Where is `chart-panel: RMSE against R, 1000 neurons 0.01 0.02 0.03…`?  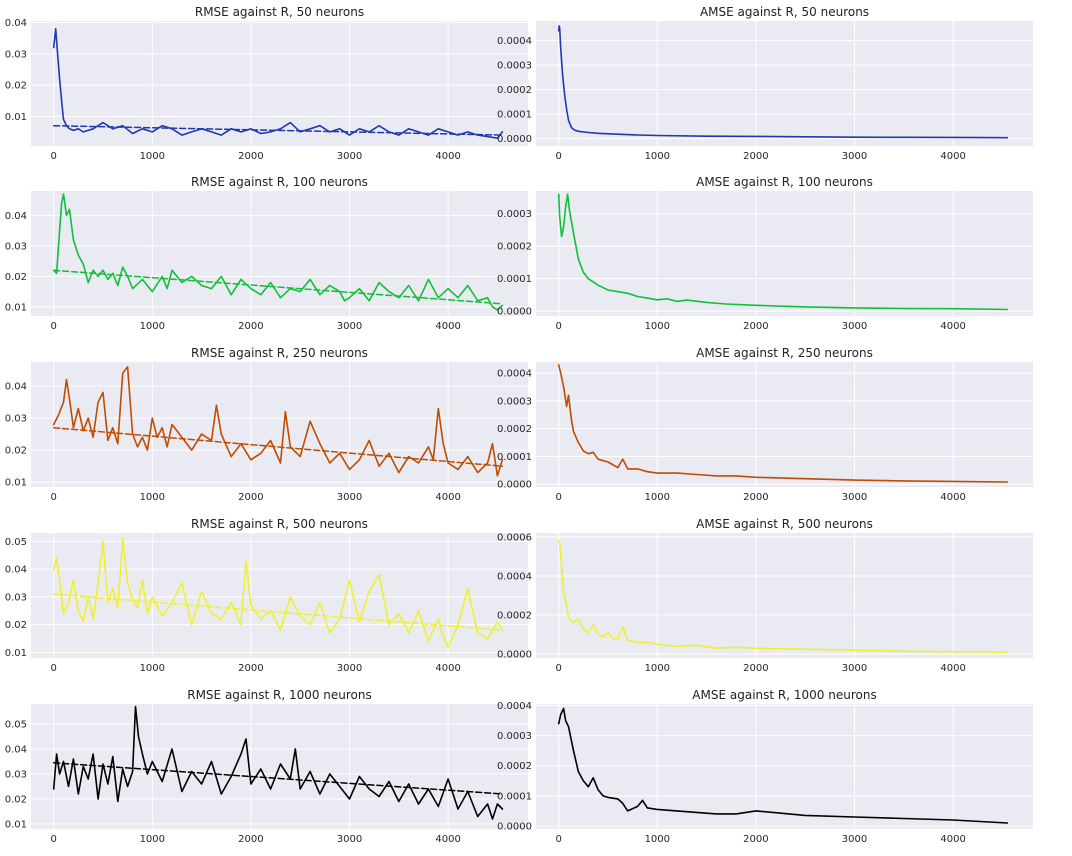 chart-panel: RMSE against R, 1000 neurons 0.01 0.02 0.03… is located at coordinates (266, 766).